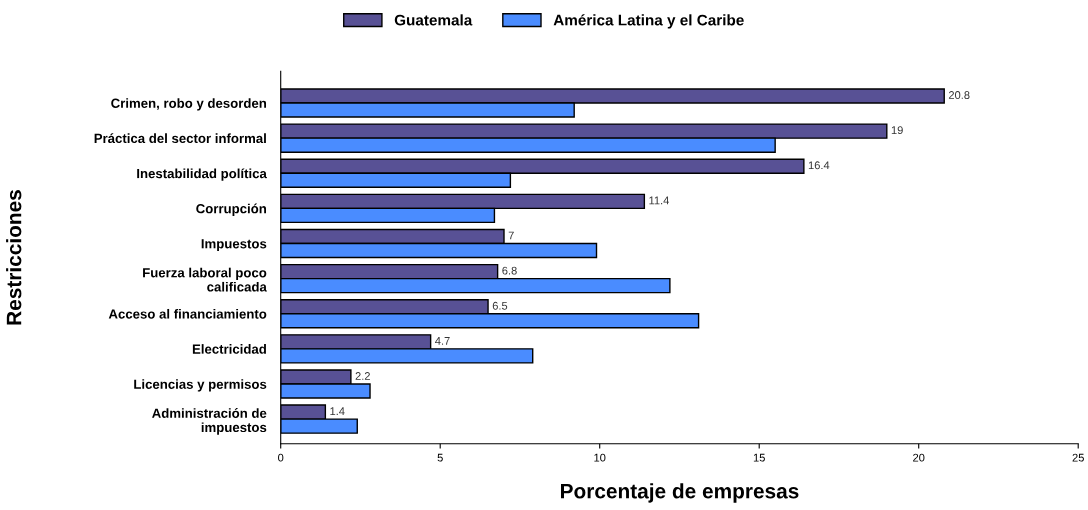  Describe the element at coordinates (229, 349) in the screenshot. I see `y-tick-label: Electricidad` at that location.